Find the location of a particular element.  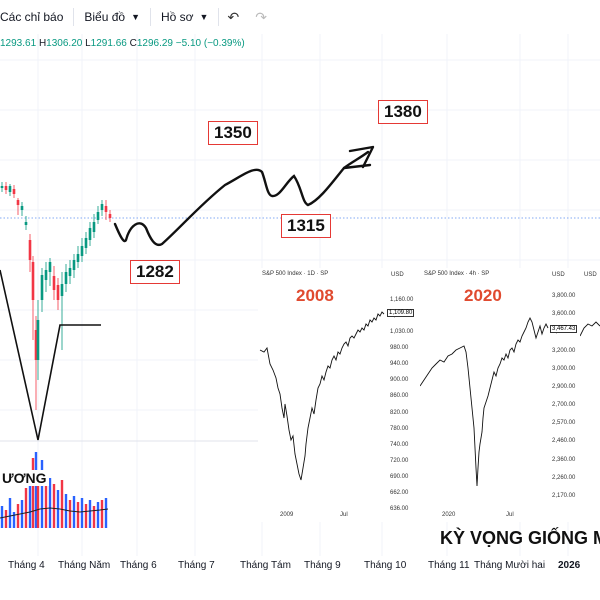

inset-2020-year: 2020 is located at coordinates (483, 295).